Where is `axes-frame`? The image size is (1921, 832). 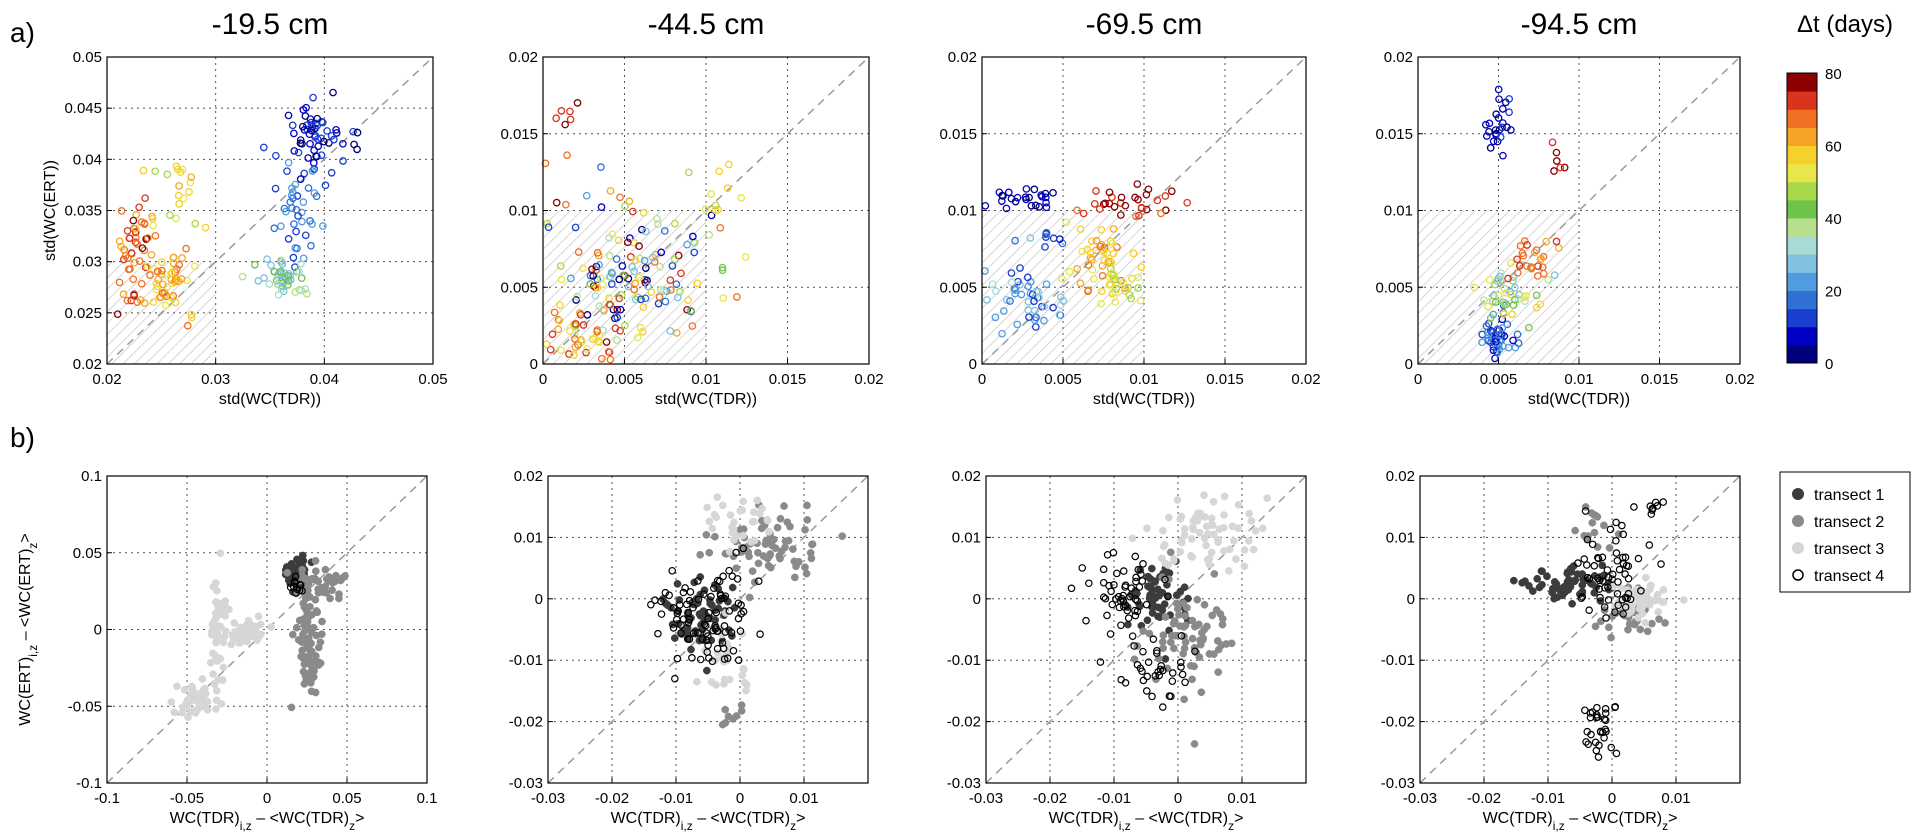 axes-frame is located at coordinates (708, 629).